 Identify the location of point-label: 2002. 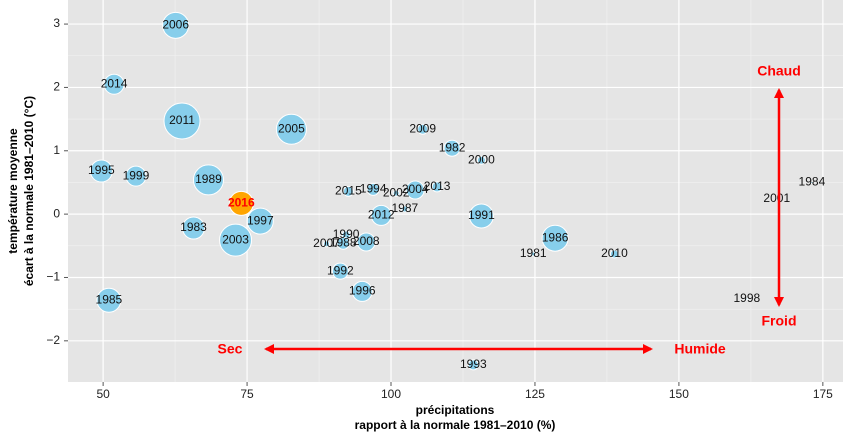
(396, 192).